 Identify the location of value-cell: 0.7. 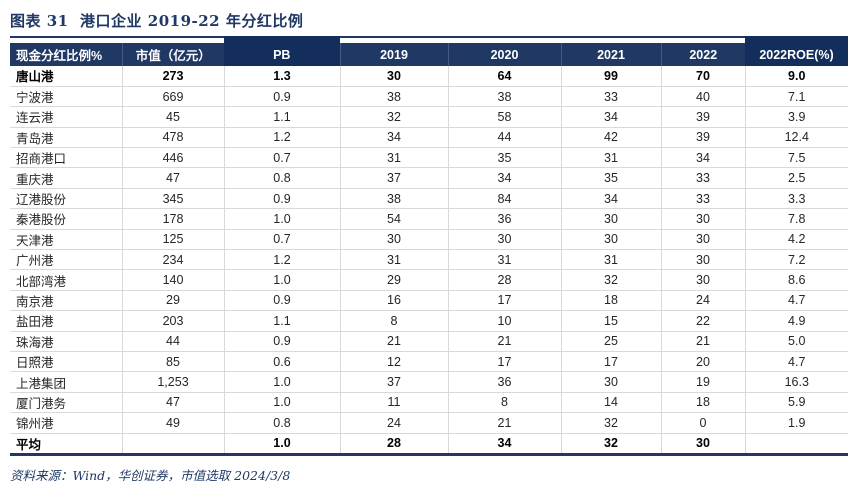
(282, 239).